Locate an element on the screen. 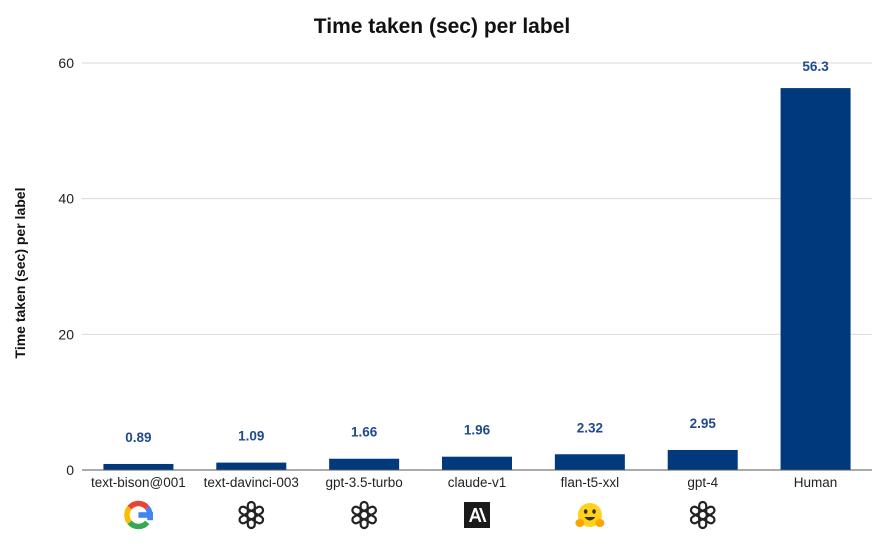  x-tick-label: gpt-3.5-turbo is located at coordinates (363, 482).